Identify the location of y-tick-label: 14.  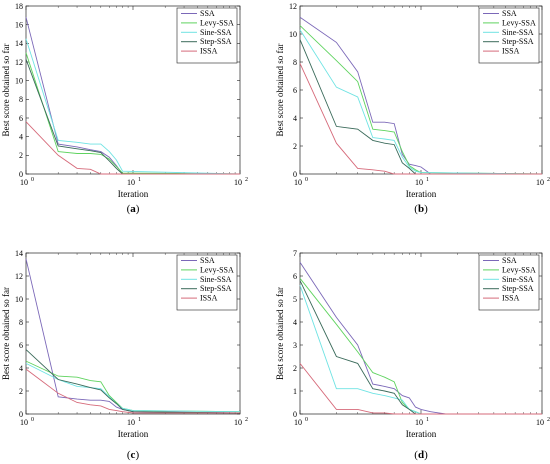
(19, 43).